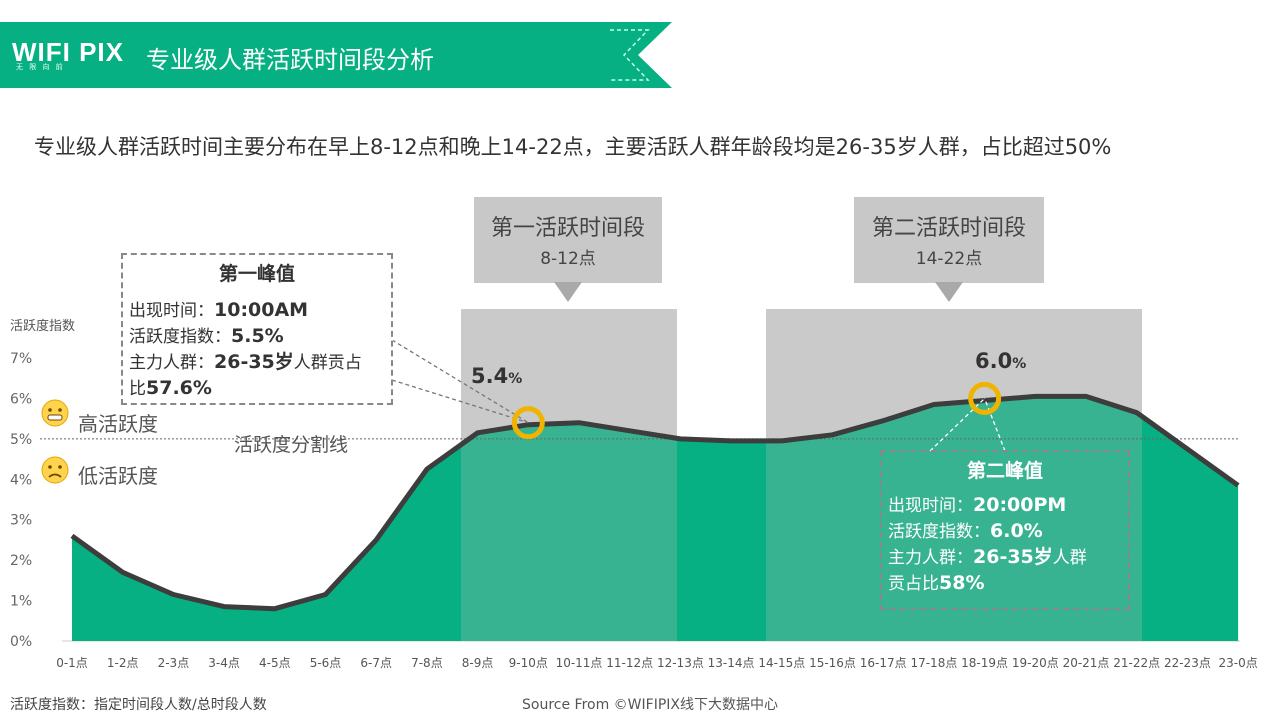 This screenshot has width=1280, height=720. What do you see at coordinates (528, 663) in the screenshot?
I see `x-tick-label: 9-10点` at bounding box center [528, 663].